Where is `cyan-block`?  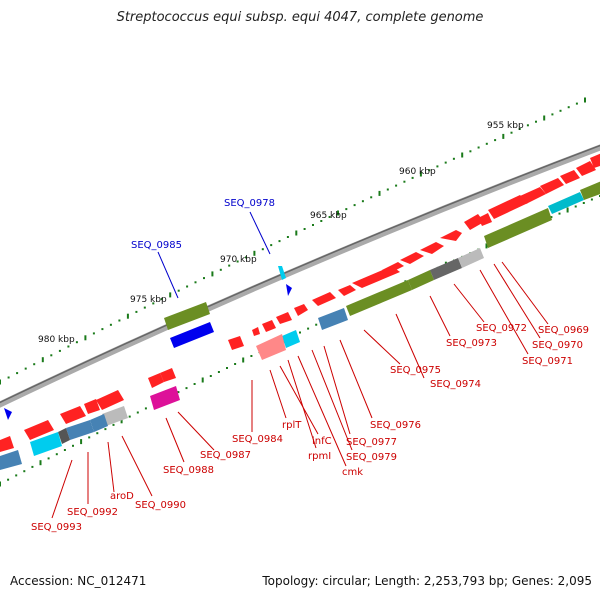
cyan-block is located at coordinates (46, 444).